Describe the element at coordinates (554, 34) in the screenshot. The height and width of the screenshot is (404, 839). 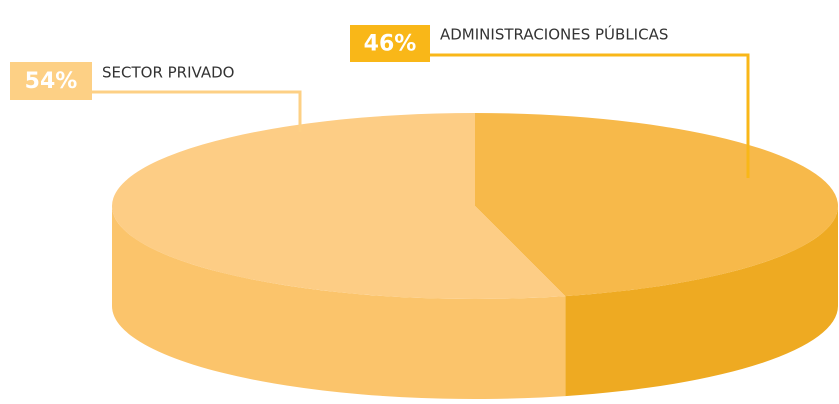
I see `category-label: ADMINISTRACIONES PÚBLICAS` at that location.